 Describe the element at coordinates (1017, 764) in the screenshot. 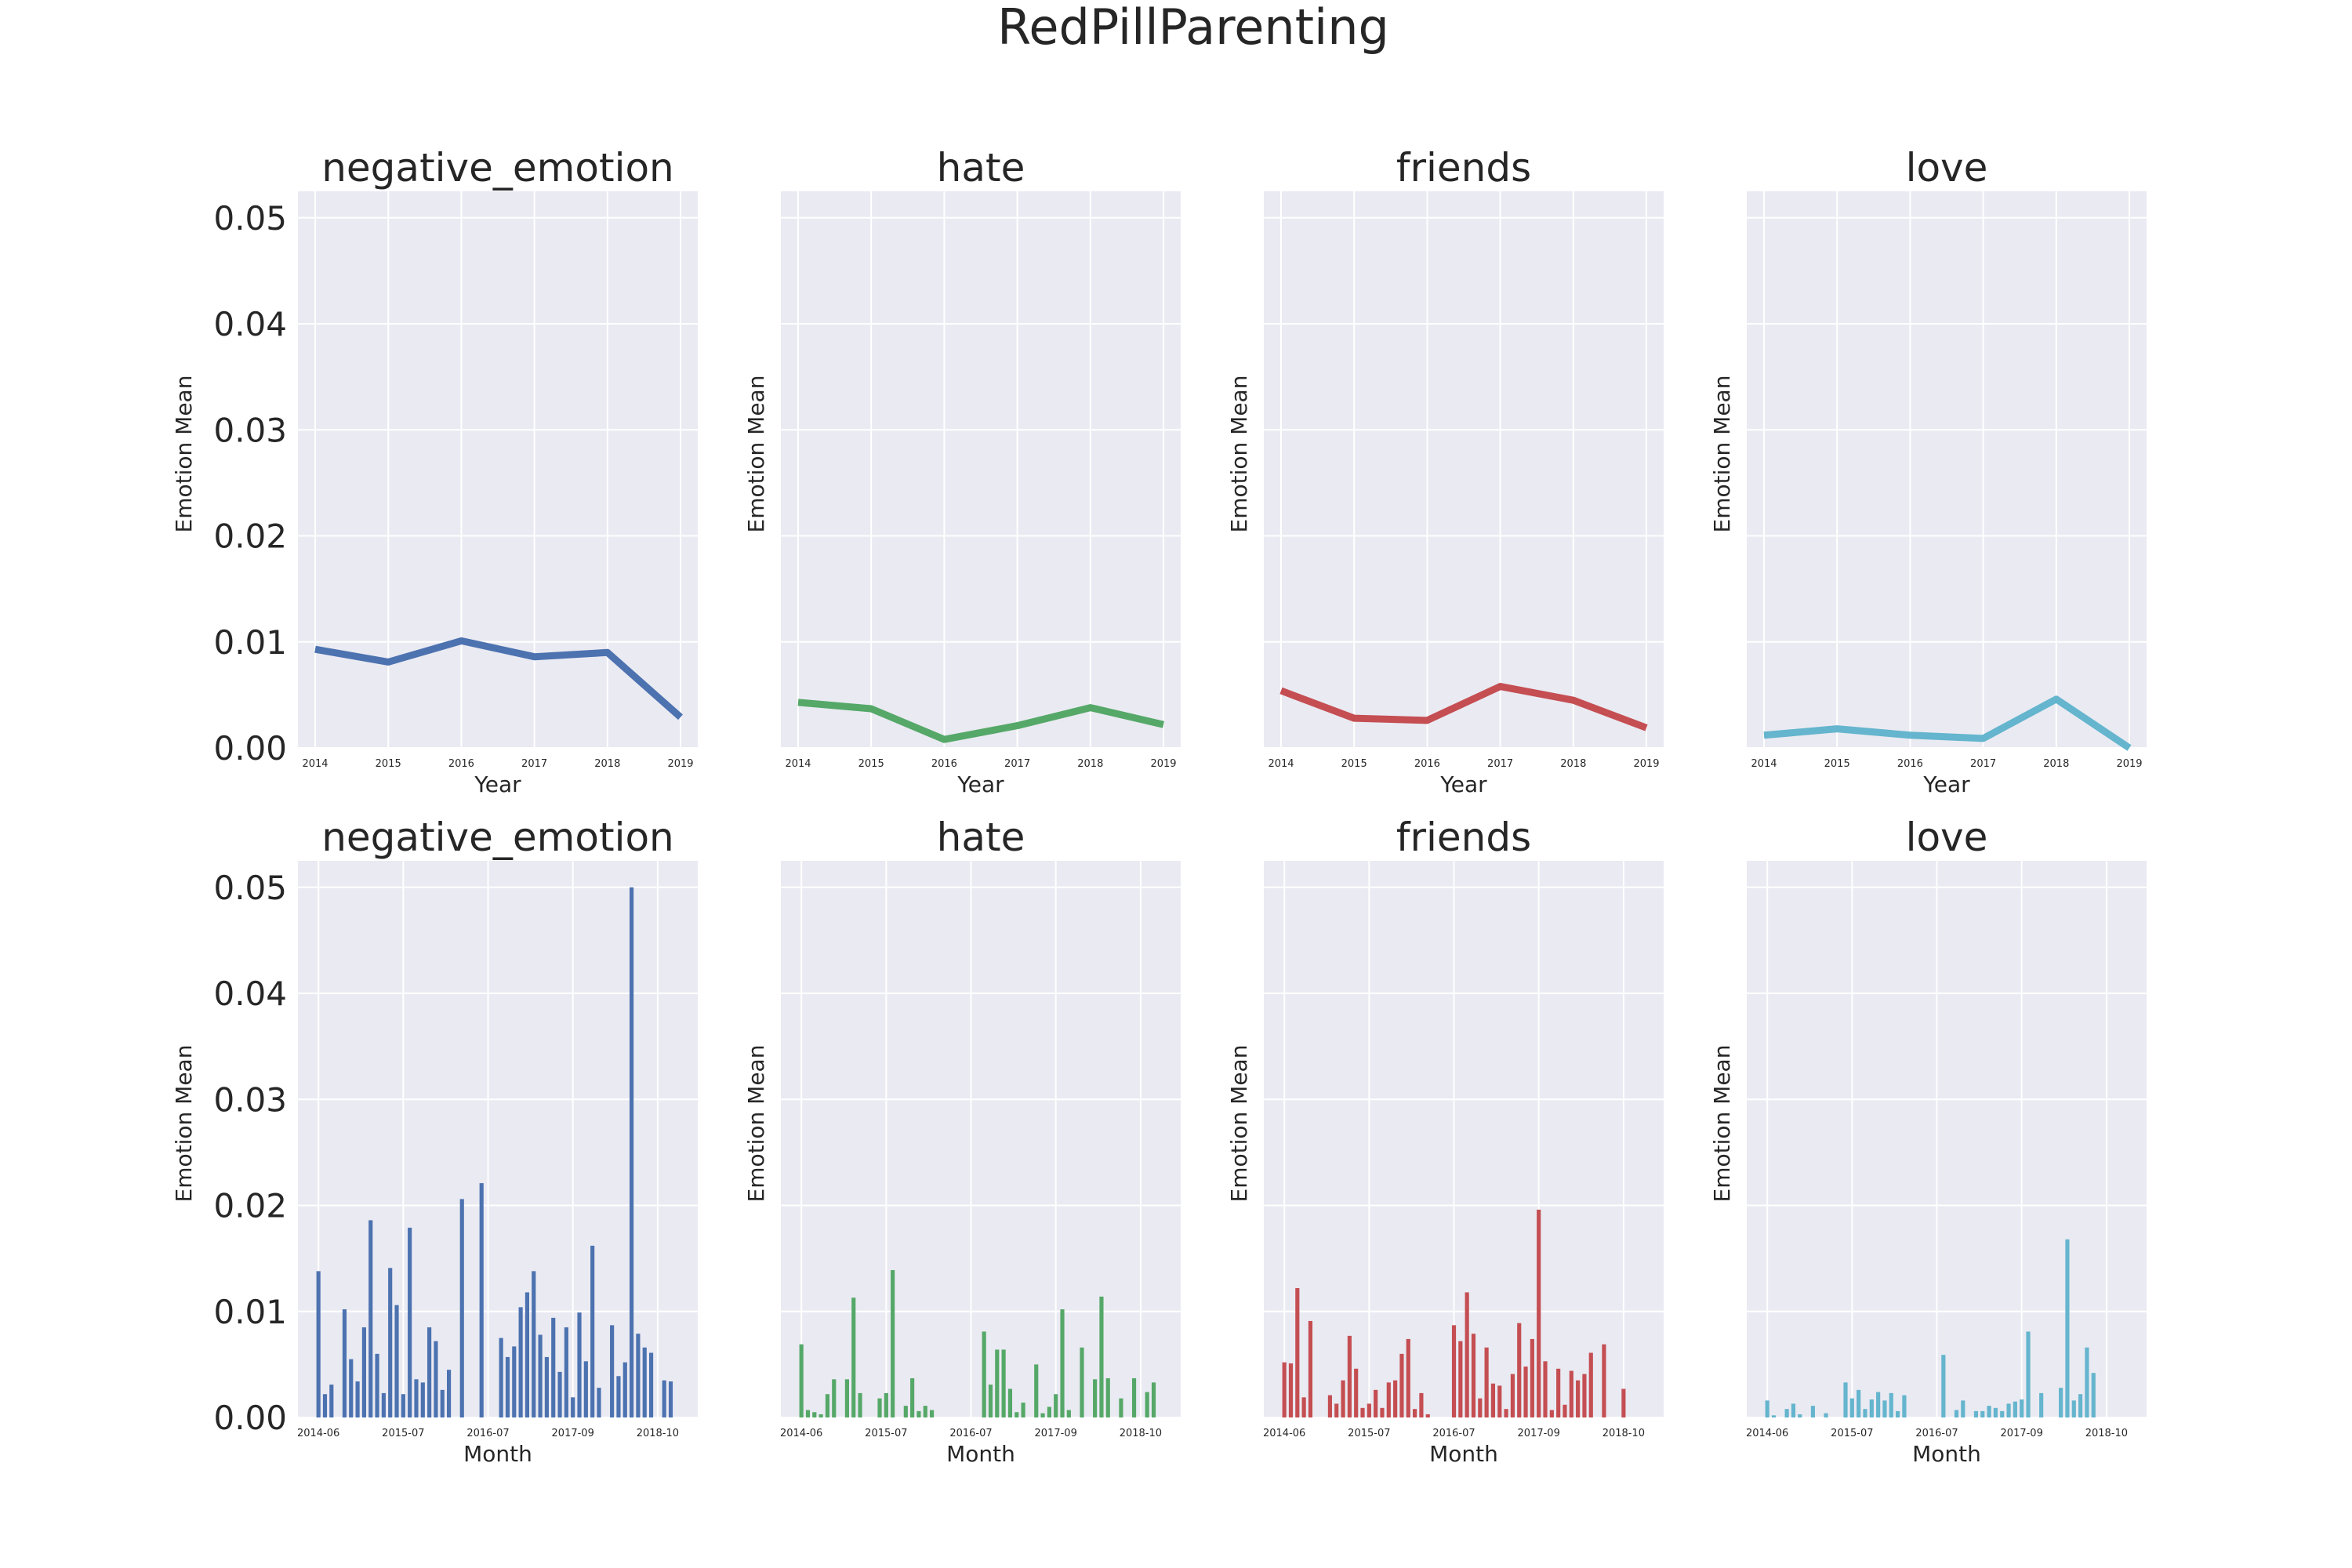

I see `x-tick-label: 2017` at that location.